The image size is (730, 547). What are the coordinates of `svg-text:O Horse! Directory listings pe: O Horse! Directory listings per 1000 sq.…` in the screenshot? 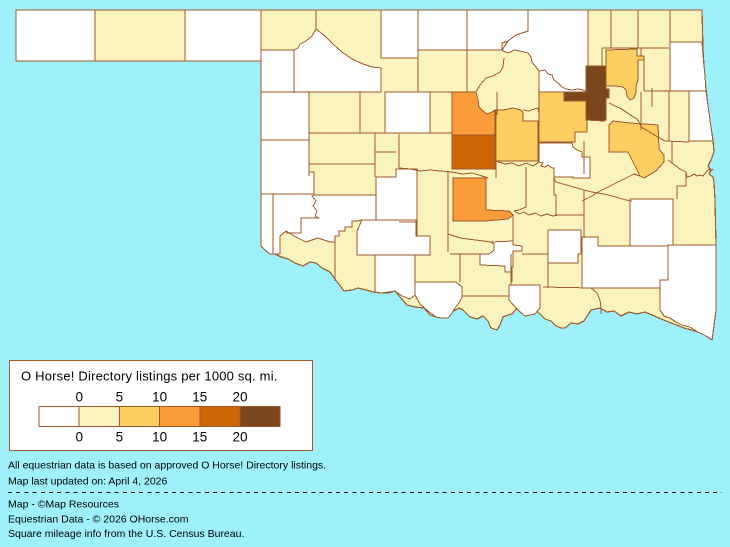 It's located at (149, 376).